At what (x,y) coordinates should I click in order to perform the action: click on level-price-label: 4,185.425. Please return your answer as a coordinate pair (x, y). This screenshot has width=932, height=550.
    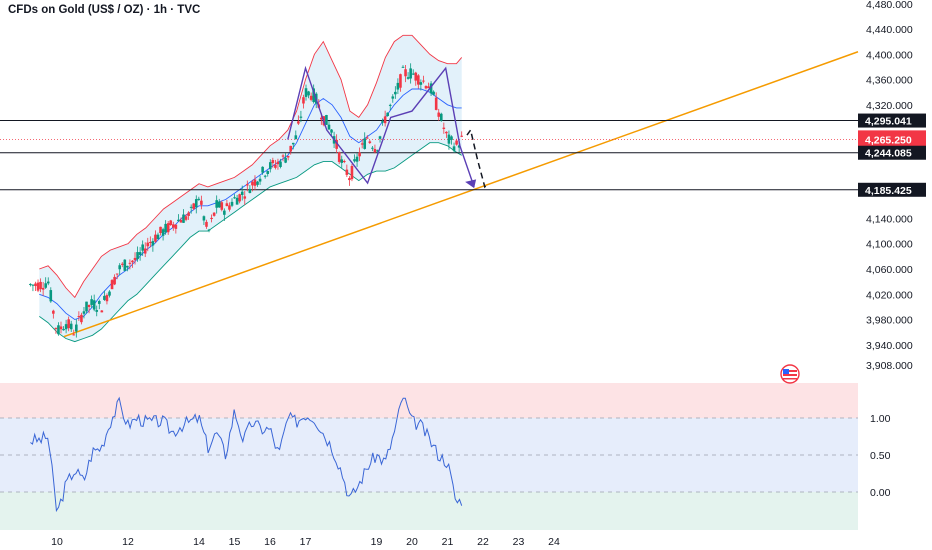
    Looking at the image, I should click on (888, 191).